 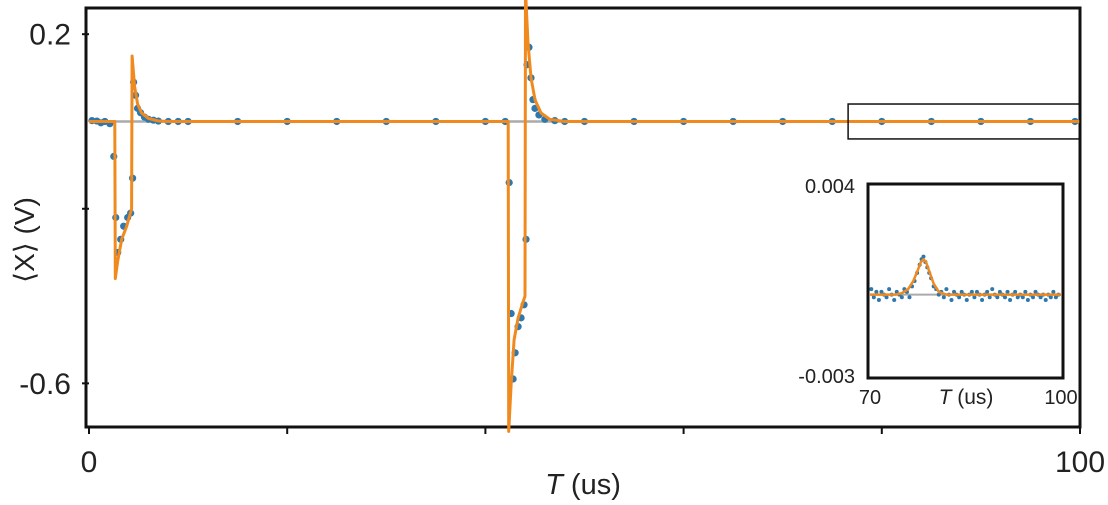 I want to click on inset-x-axis-label: T (us), so click(x=966, y=397).